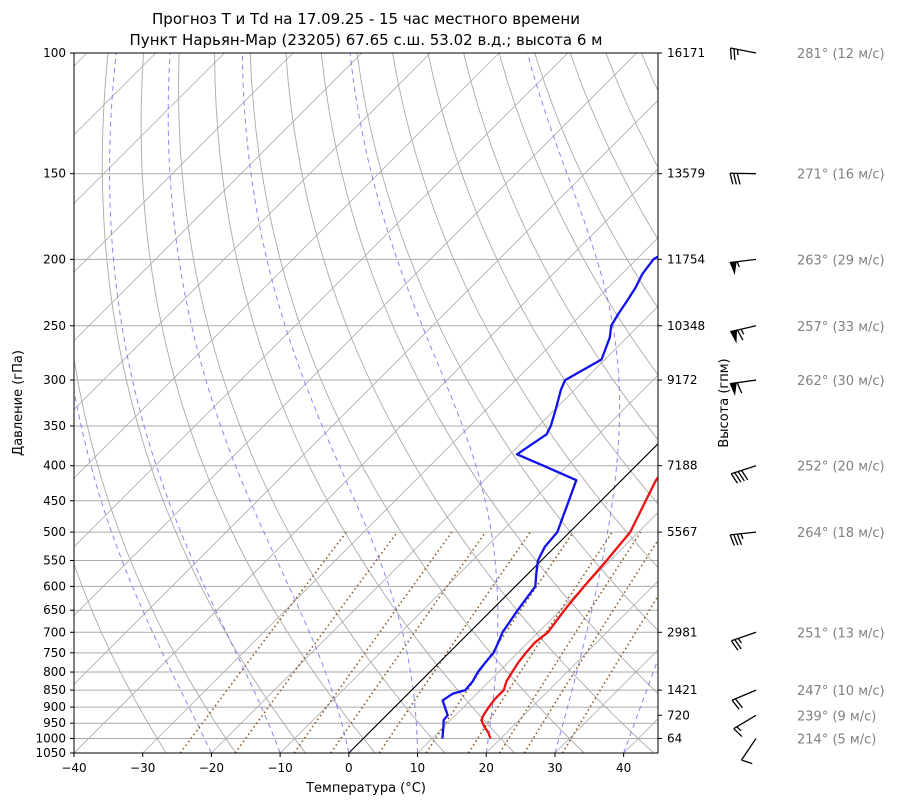  What do you see at coordinates (724, 402) in the screenshot?
I see `height-axis-label: Высота (гпм)` at bounding box center [724, 402].